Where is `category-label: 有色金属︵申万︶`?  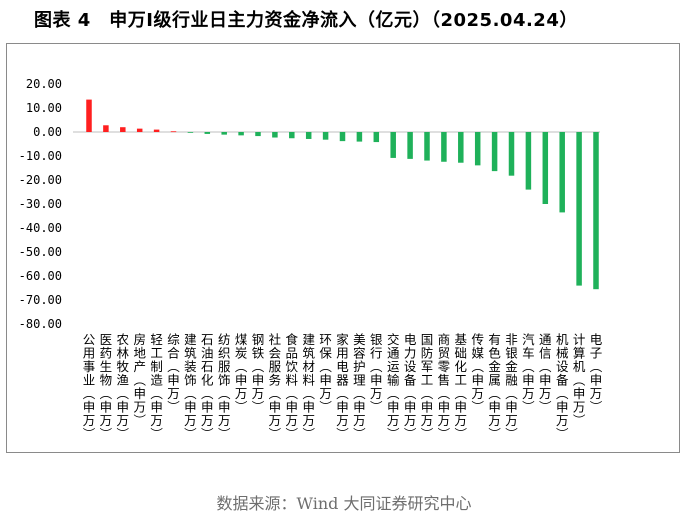
category-label: 有色金属︵申万︶ is located at coordinates (494, 387).